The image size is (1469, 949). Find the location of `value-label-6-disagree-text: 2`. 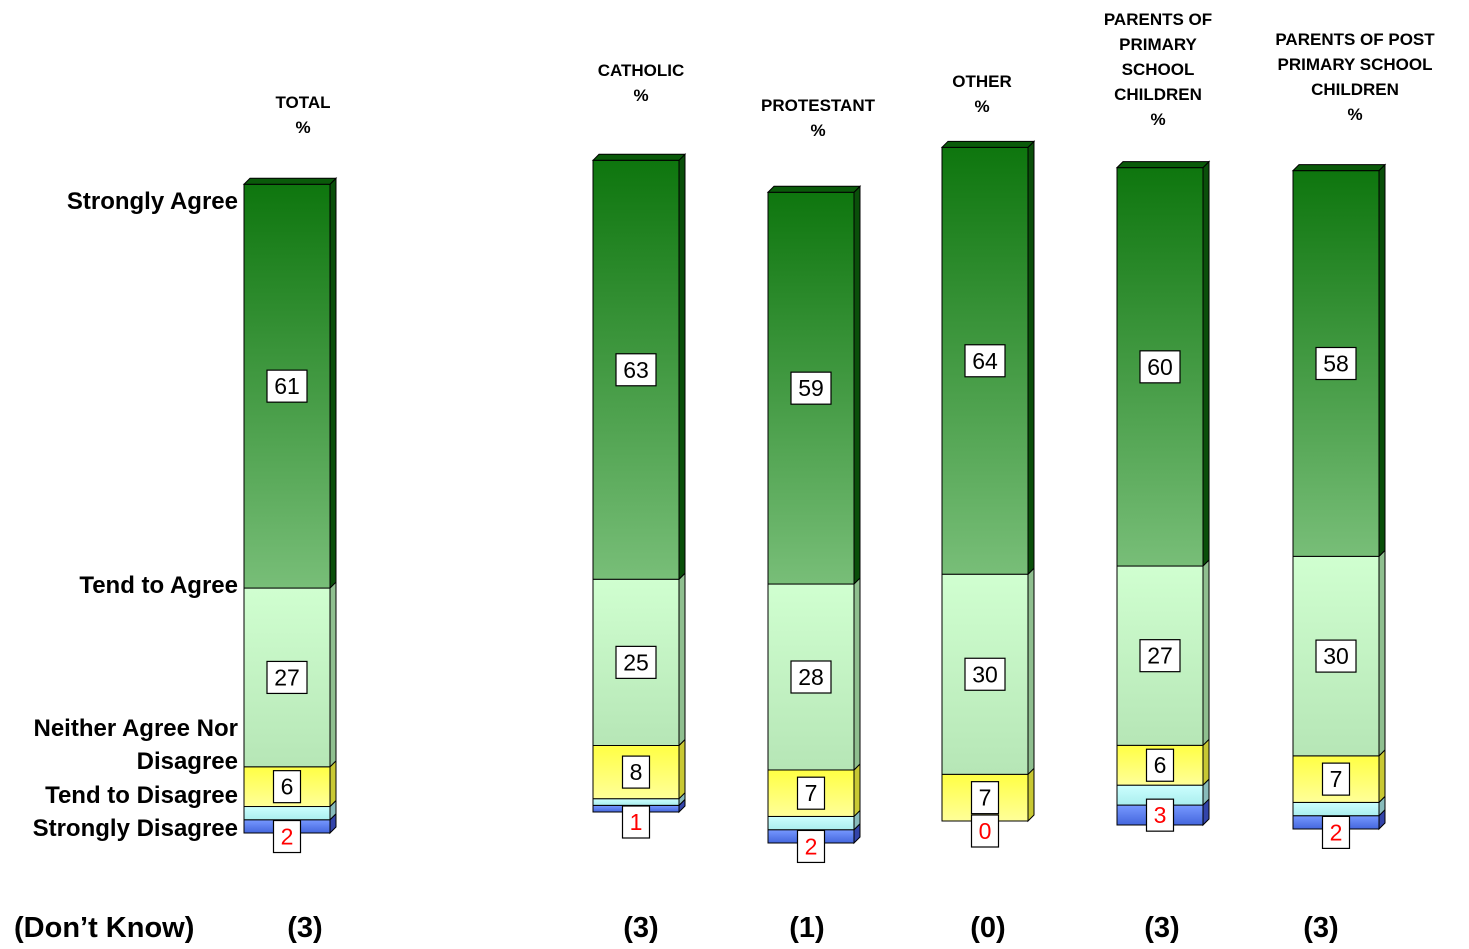

value-label-6-disagree-text: 2 is located at coordinates (1336, 832).